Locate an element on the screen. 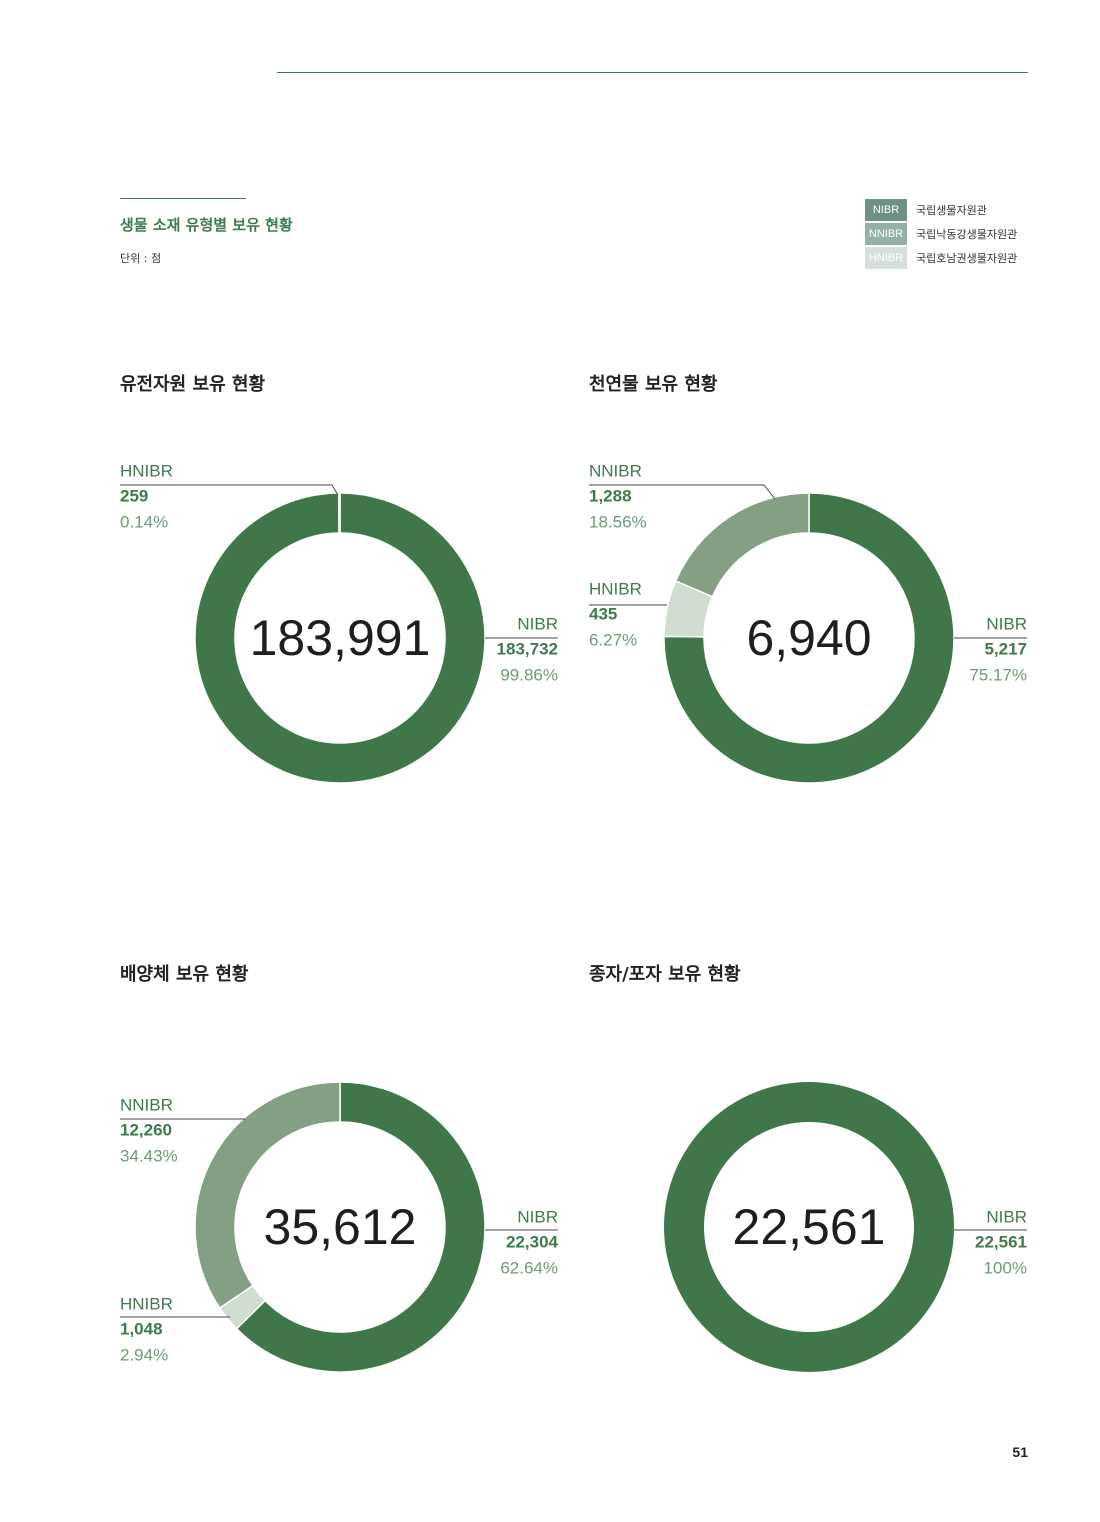 Image resolution: width=1100 pixels, height=1522 pixels. legend-item-nibr: NIBR 국립생물자원관 is located at coordinates (952, 209).